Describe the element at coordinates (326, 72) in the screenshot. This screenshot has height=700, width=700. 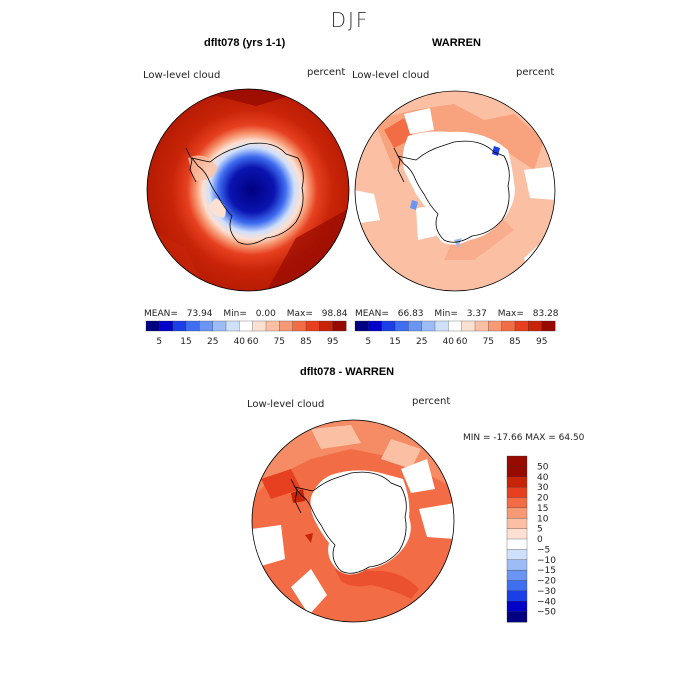
I see `units-label-model: percent` at that location.